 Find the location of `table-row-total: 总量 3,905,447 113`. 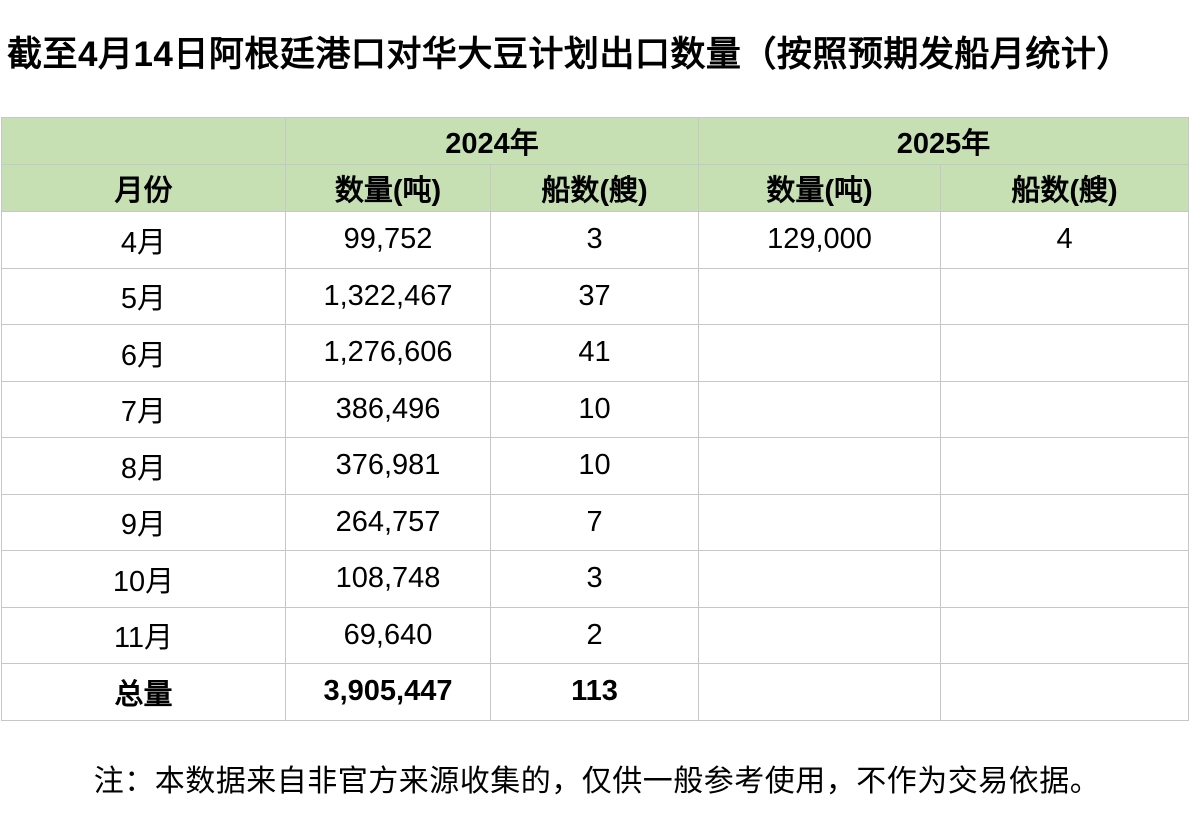

table-row-total: 总量 3,905,447 113 is located at coordinates (595, 692).